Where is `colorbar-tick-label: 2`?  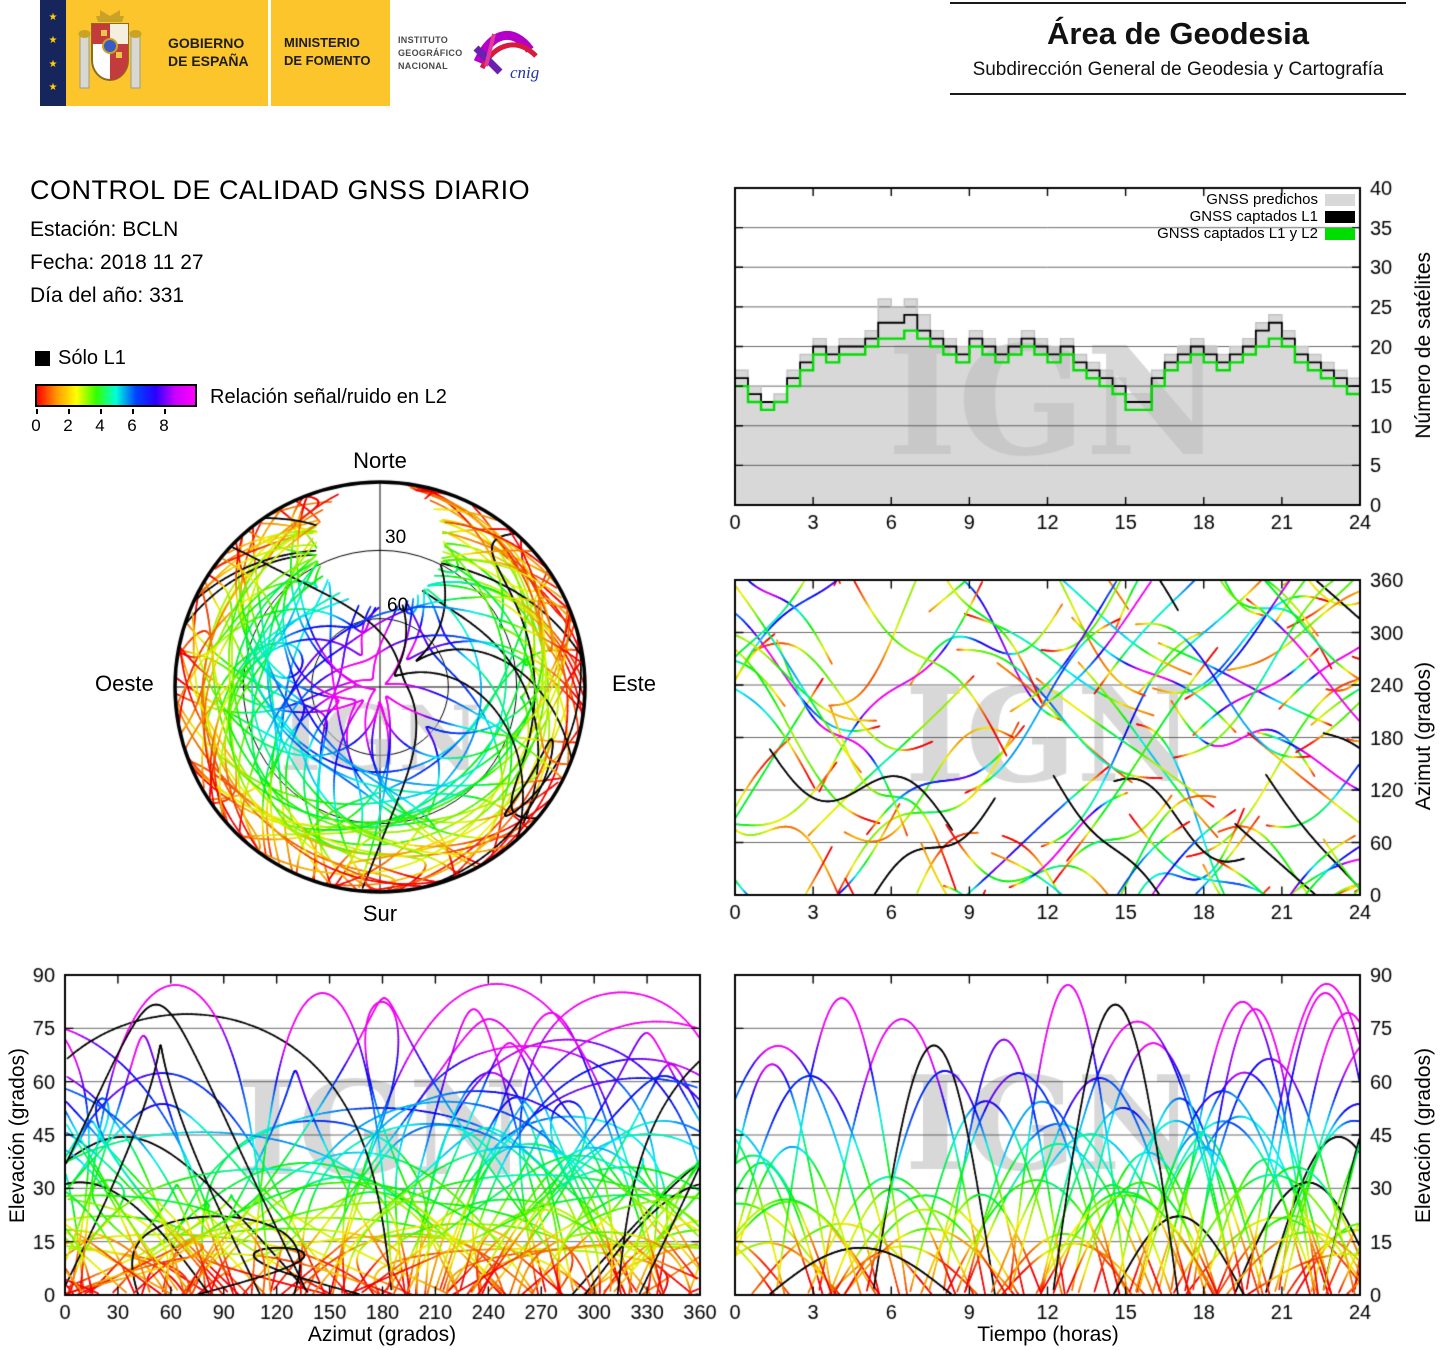 colorbar-tick-label: 2 is located at coordinates (68, 425).